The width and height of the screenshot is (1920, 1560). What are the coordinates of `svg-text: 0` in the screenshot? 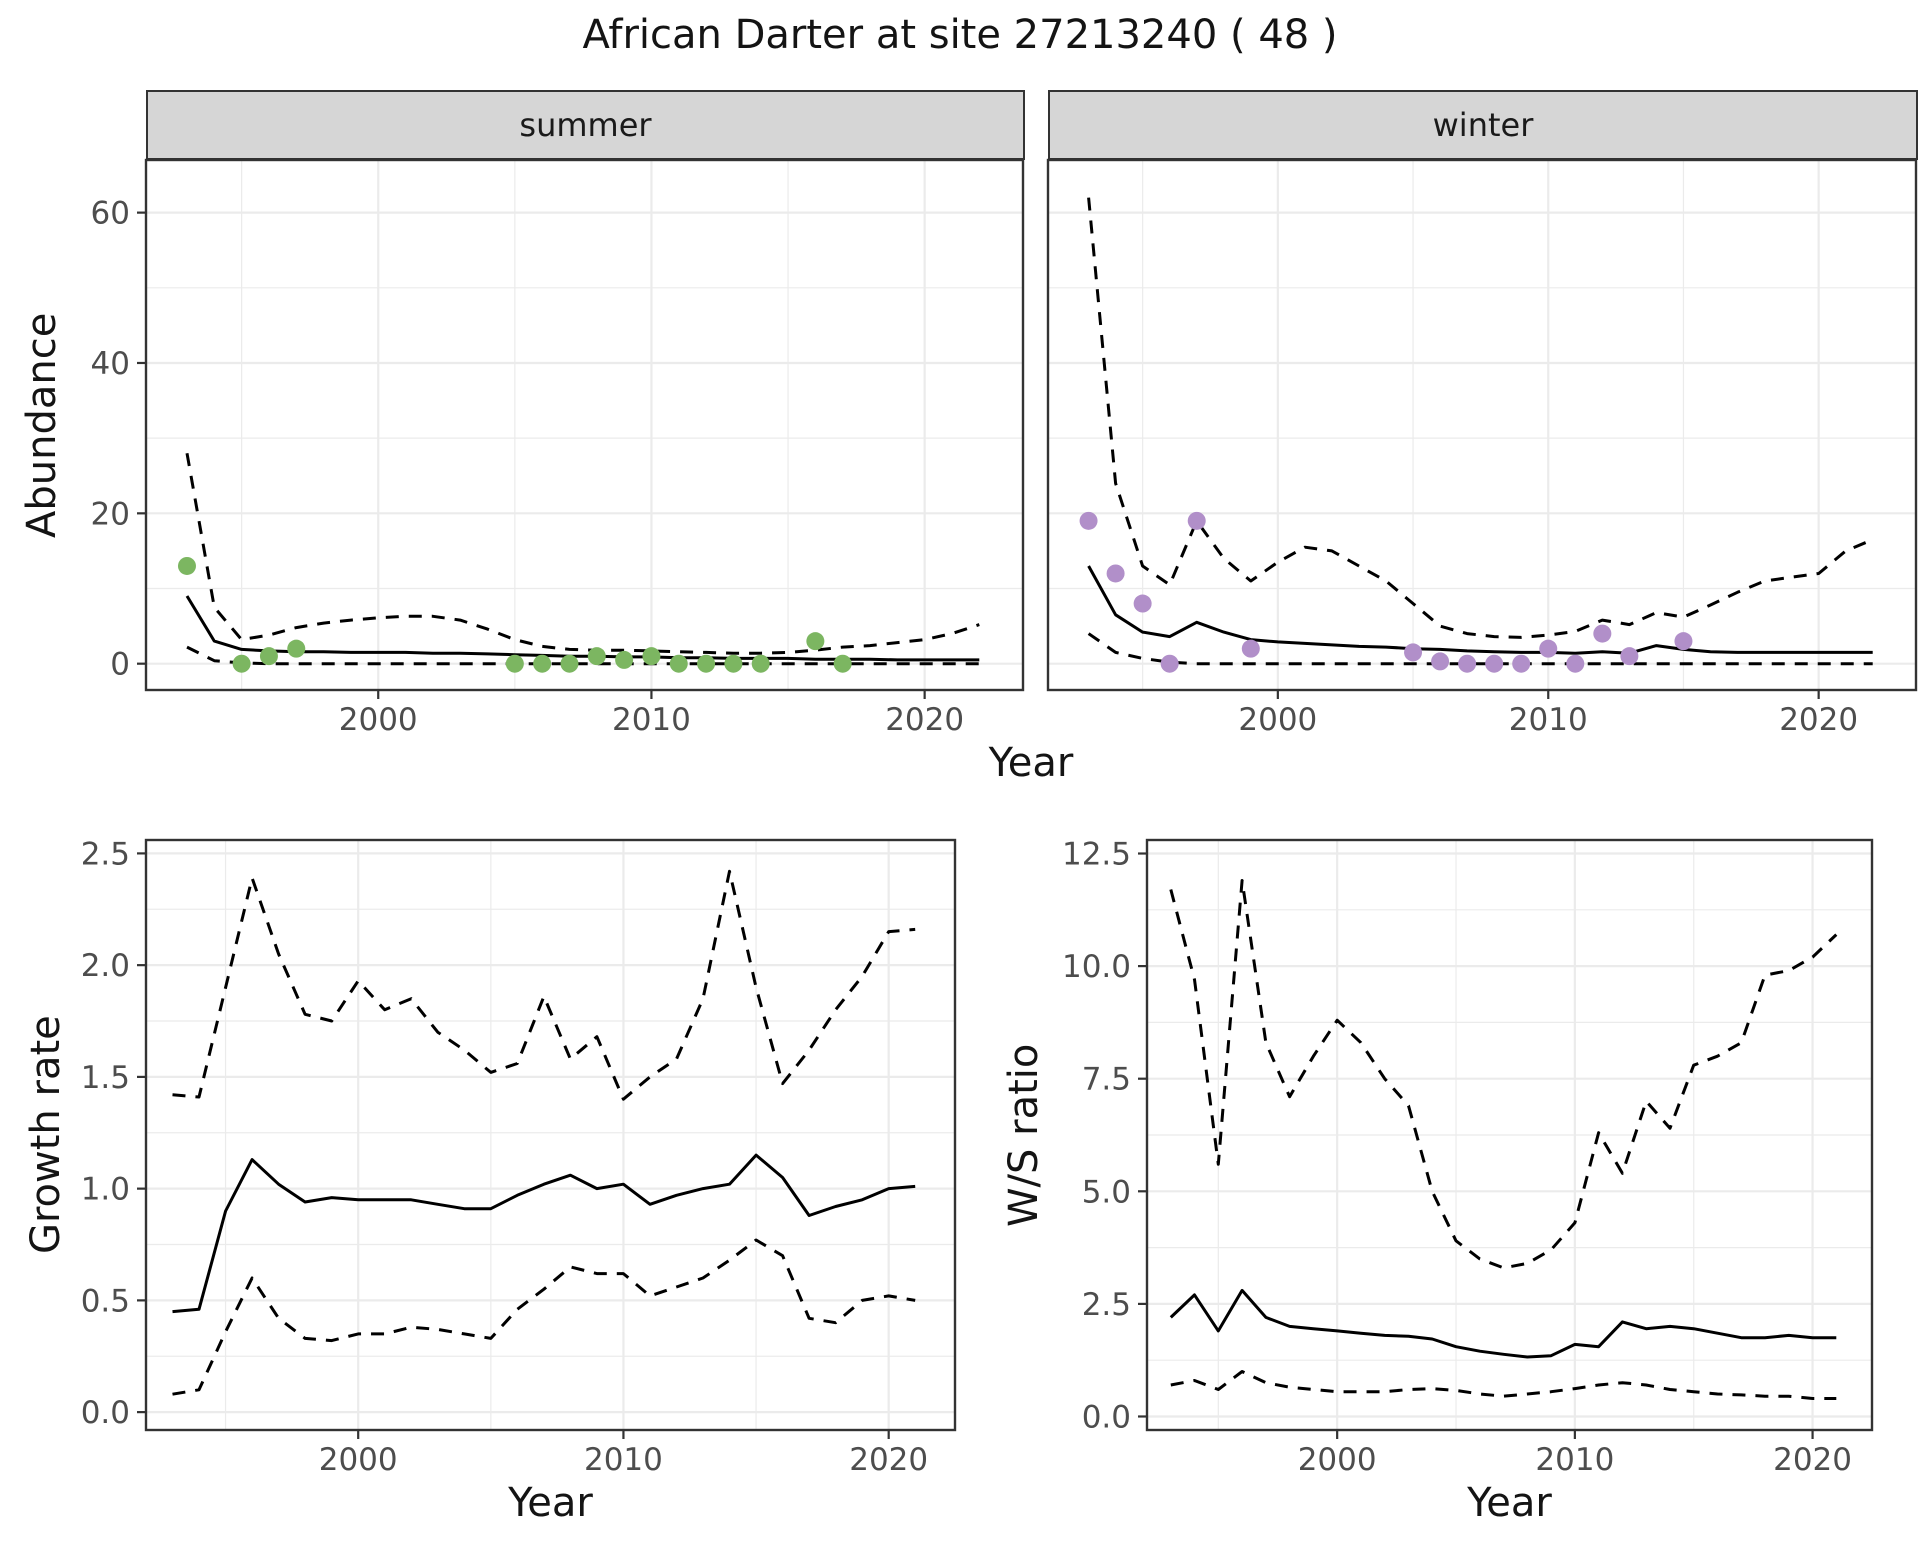 It's located at (120, 665).